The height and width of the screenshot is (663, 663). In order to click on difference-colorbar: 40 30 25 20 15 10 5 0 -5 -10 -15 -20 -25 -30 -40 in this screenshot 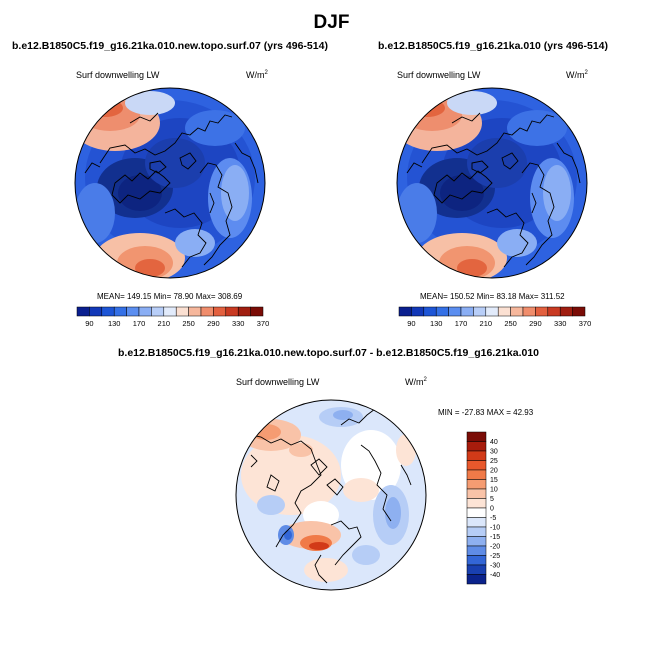, I will do `click(483, 508)`.